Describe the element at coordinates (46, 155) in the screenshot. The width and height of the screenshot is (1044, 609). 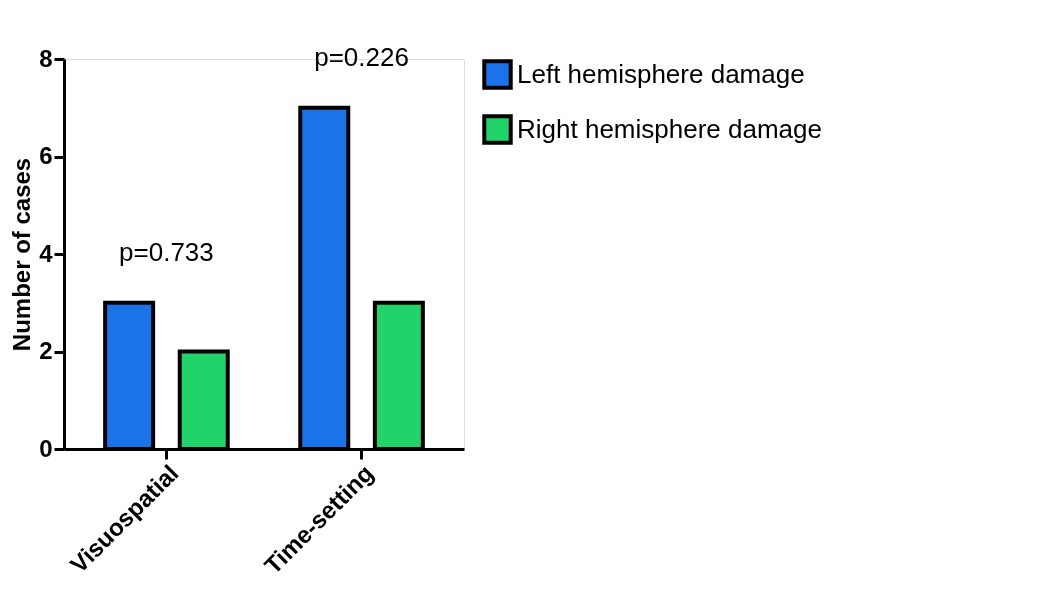
I see `y-tick-label: 6` at that location.